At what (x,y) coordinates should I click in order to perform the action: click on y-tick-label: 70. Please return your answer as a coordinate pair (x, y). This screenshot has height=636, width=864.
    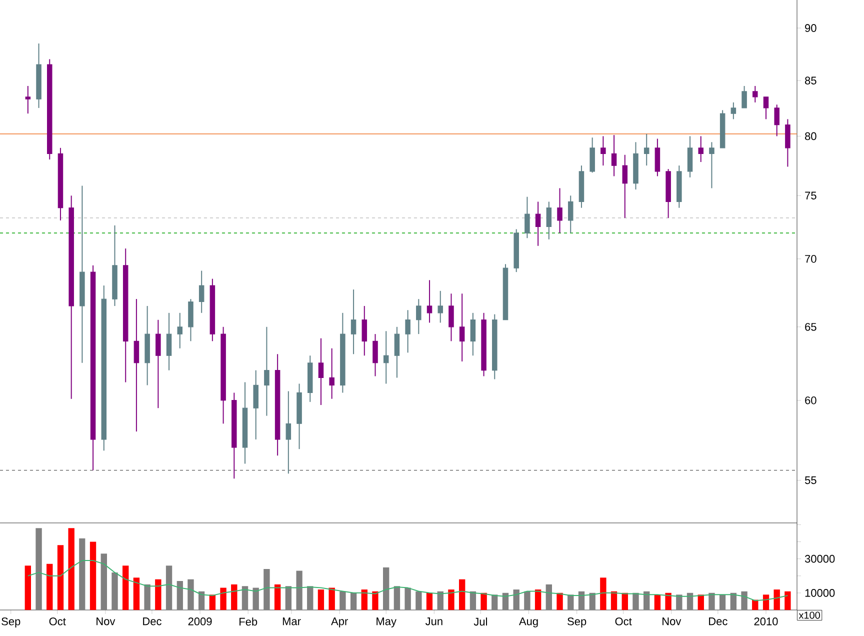
    Looking at the image, I should click on (810, 259).